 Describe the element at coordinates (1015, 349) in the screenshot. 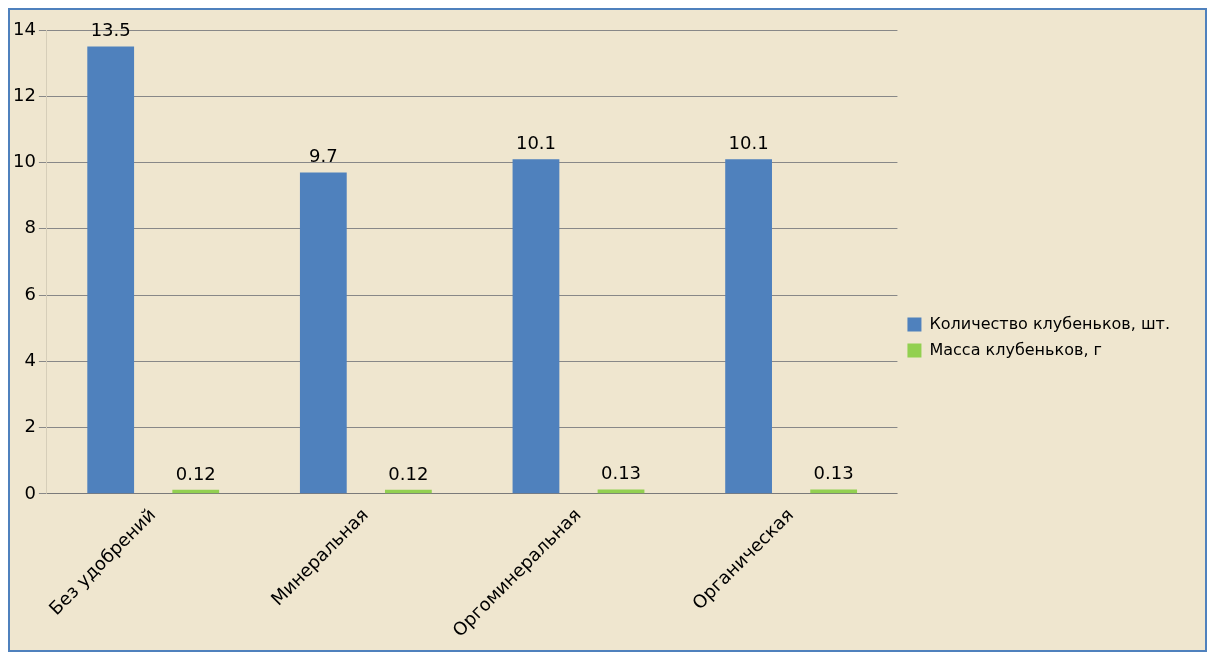

I see `legend-label: Масса клубеньков, г` at that location.